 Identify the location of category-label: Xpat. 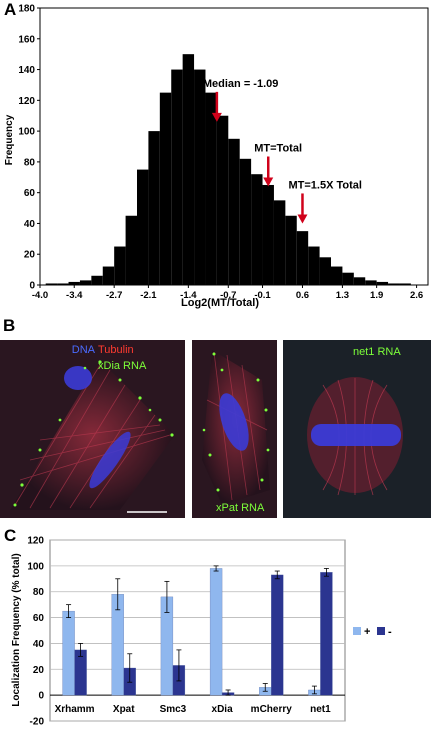
(124, 709).